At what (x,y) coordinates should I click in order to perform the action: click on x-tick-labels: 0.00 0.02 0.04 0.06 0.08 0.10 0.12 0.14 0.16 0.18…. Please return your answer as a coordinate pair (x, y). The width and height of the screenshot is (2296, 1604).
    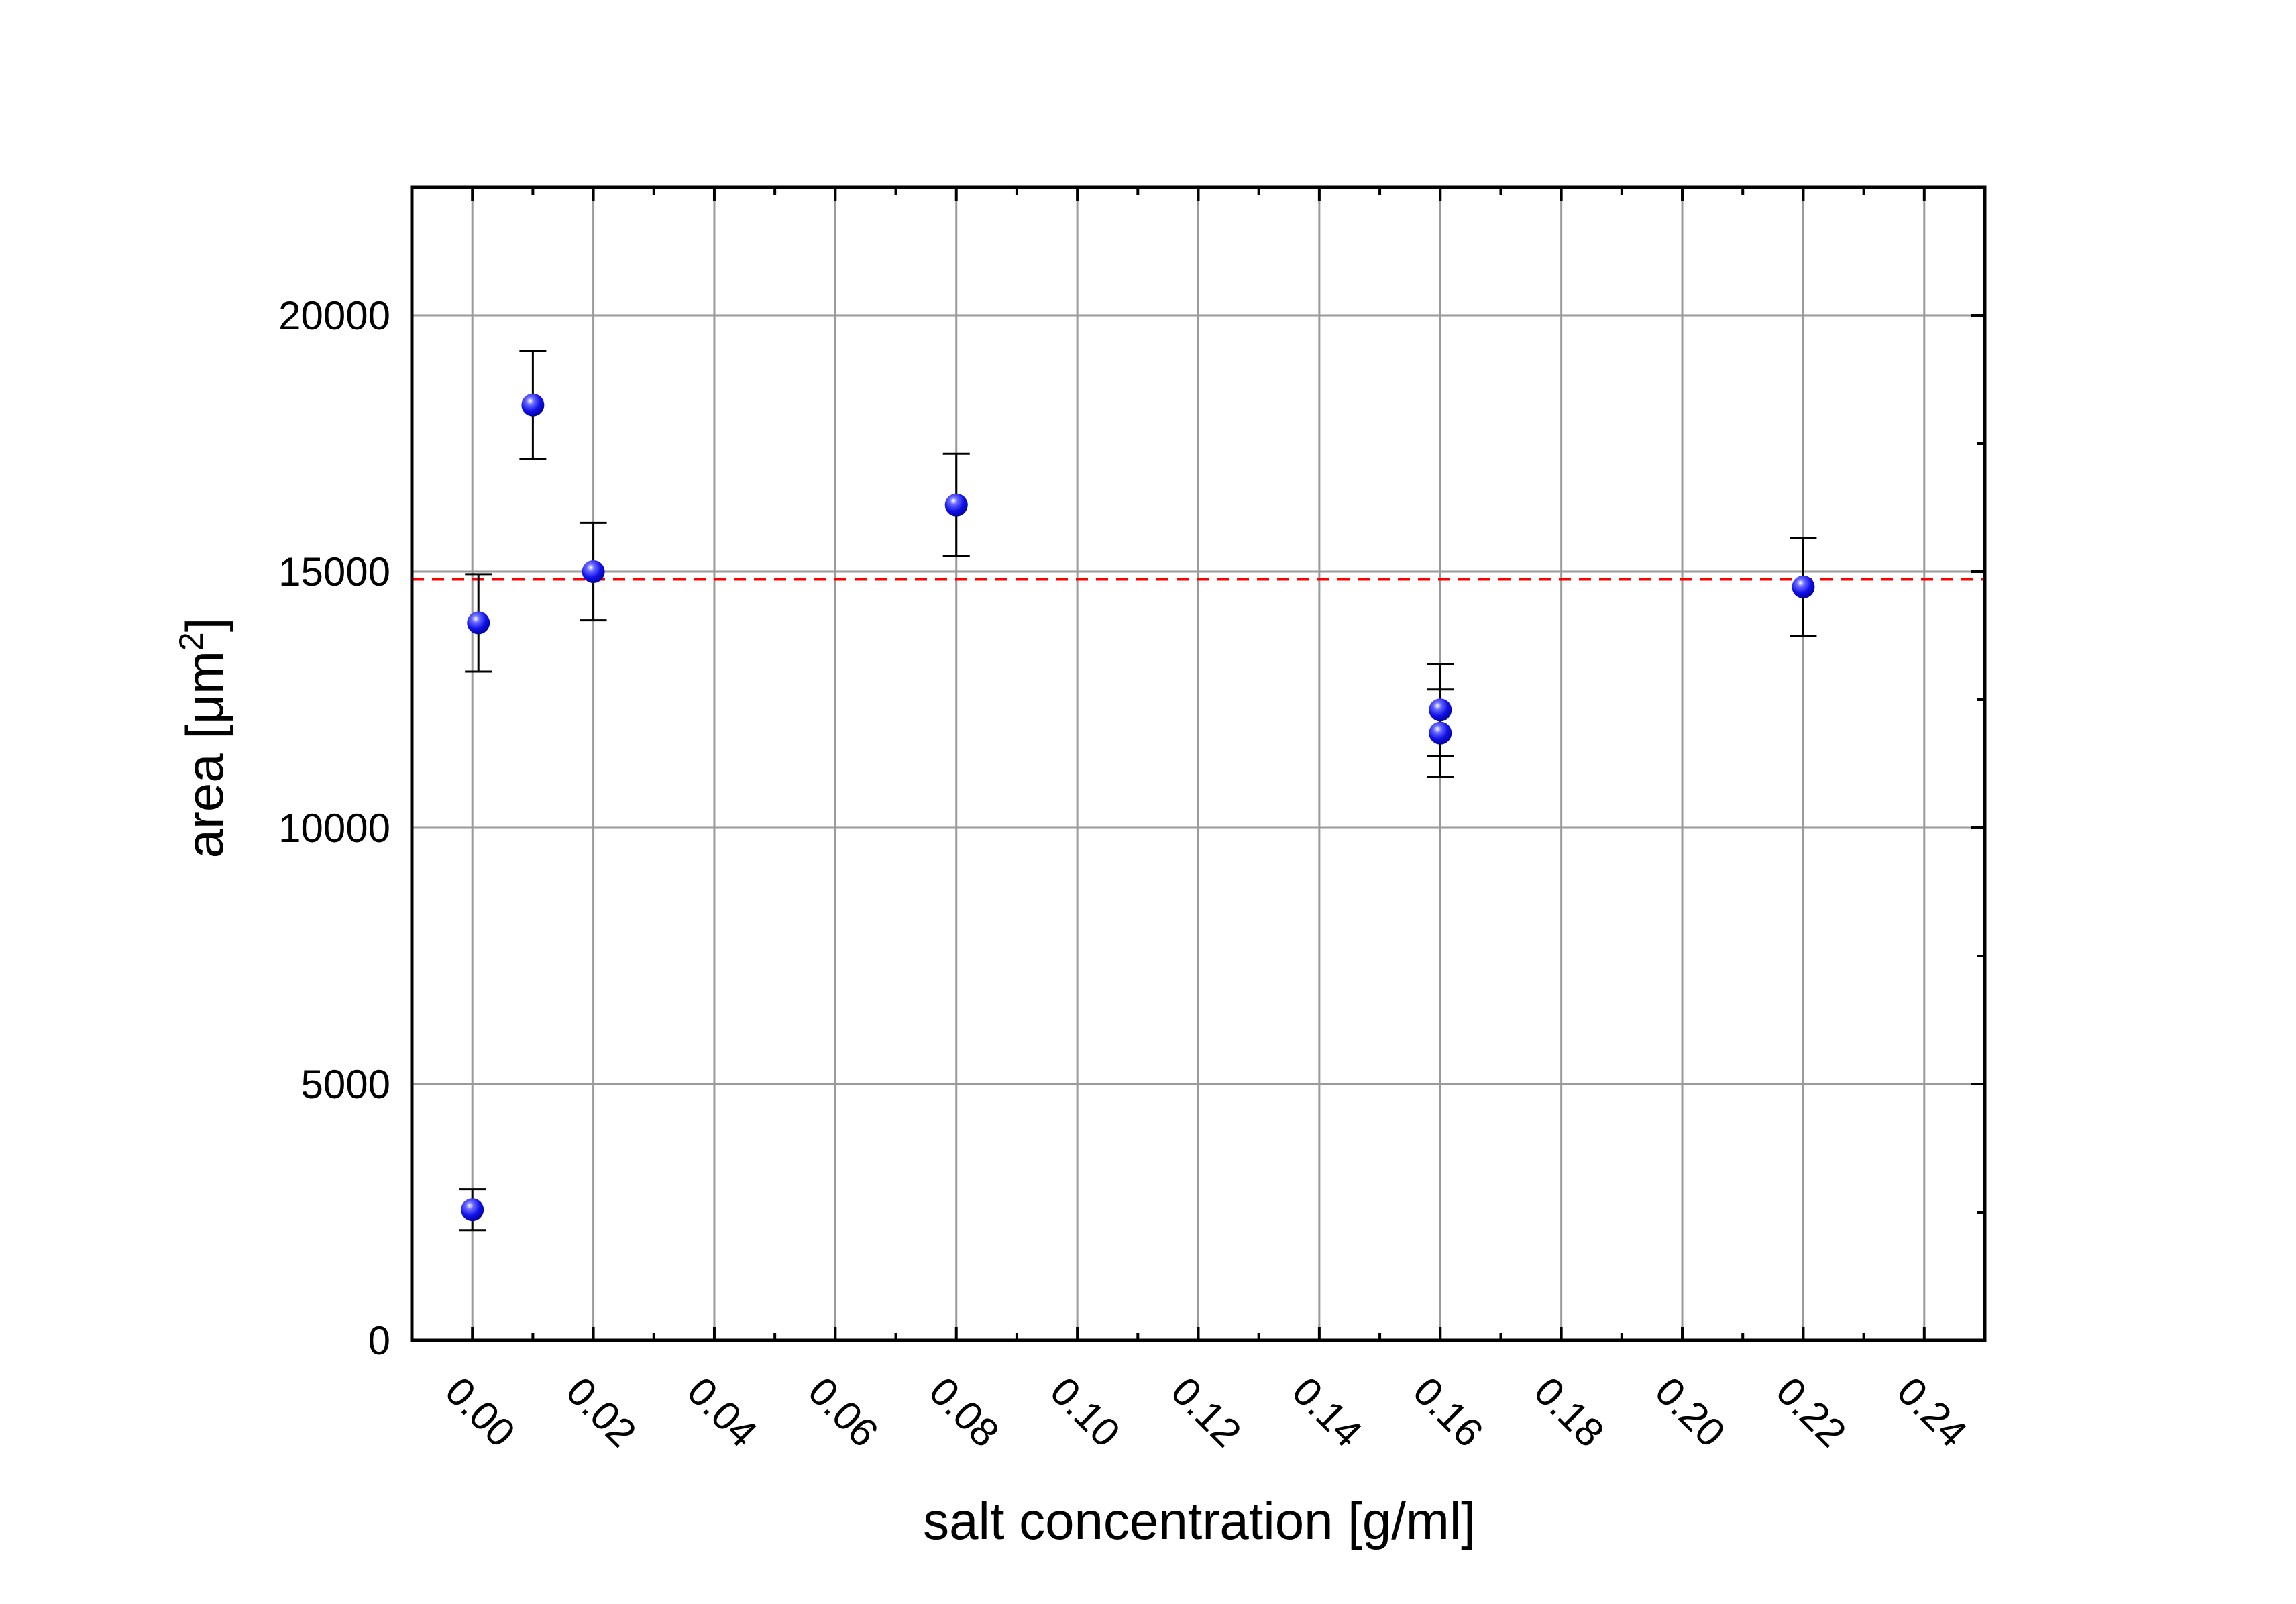
    Looking at the image, I should click on (1206, 1412).